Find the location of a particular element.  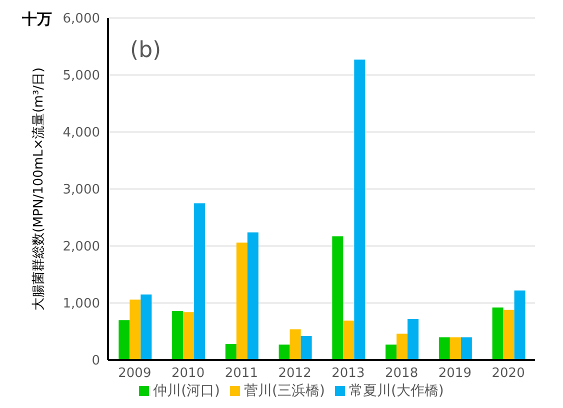

x-tick-label: 2013 is located at coordinates (348, 374).